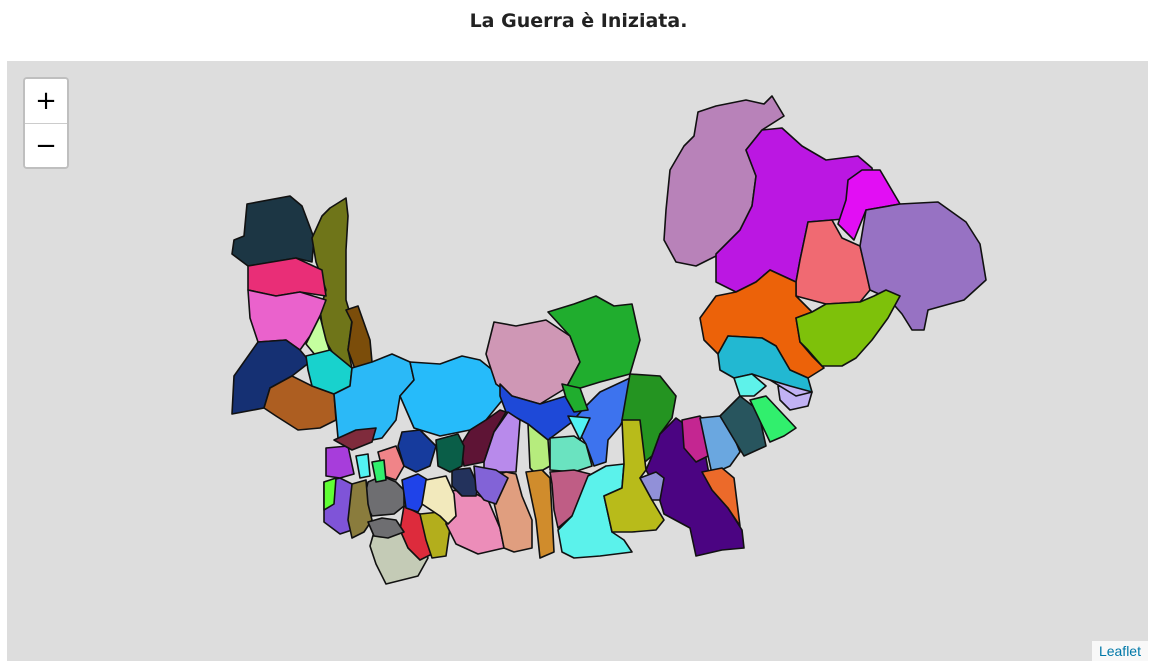  Describe the element at coordinates (46, 101) in the screenshot. I see `zoom-in-button: +` at that location.